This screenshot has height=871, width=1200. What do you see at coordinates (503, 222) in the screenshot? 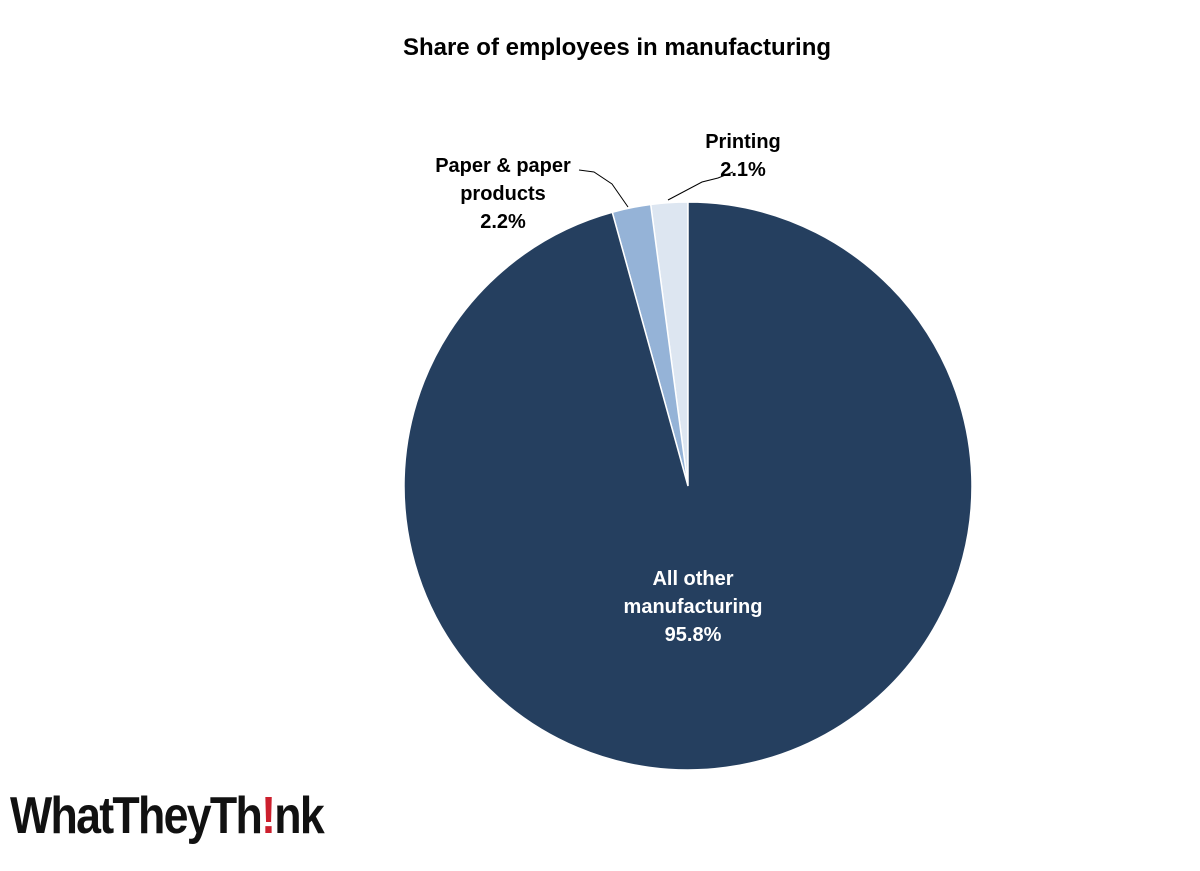
I see `slice-value-label: 2.2%` at bounding box center [503, 222].